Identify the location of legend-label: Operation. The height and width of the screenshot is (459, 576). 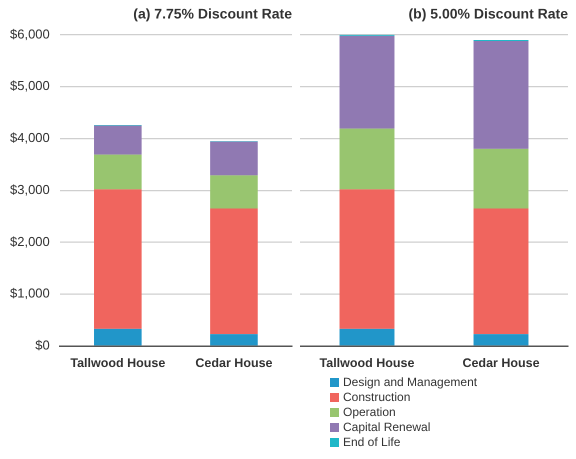
(369, 412).